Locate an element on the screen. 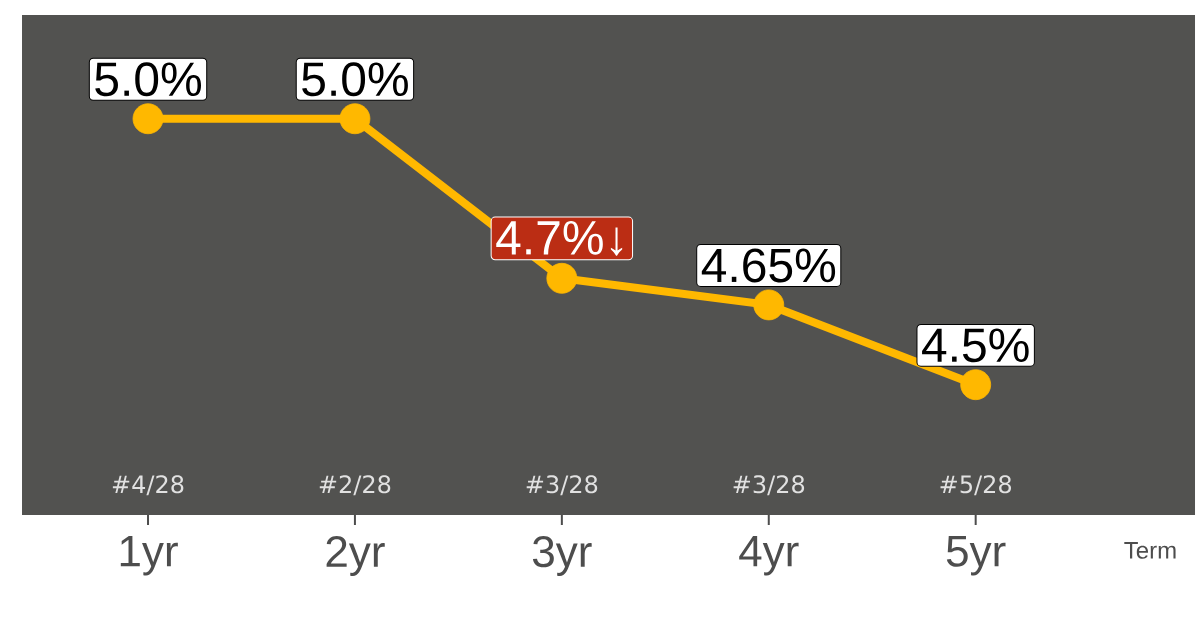 This screenshot has height=628, width=1200. x-tick-label: 5yr is located at coordinates (976, 556).